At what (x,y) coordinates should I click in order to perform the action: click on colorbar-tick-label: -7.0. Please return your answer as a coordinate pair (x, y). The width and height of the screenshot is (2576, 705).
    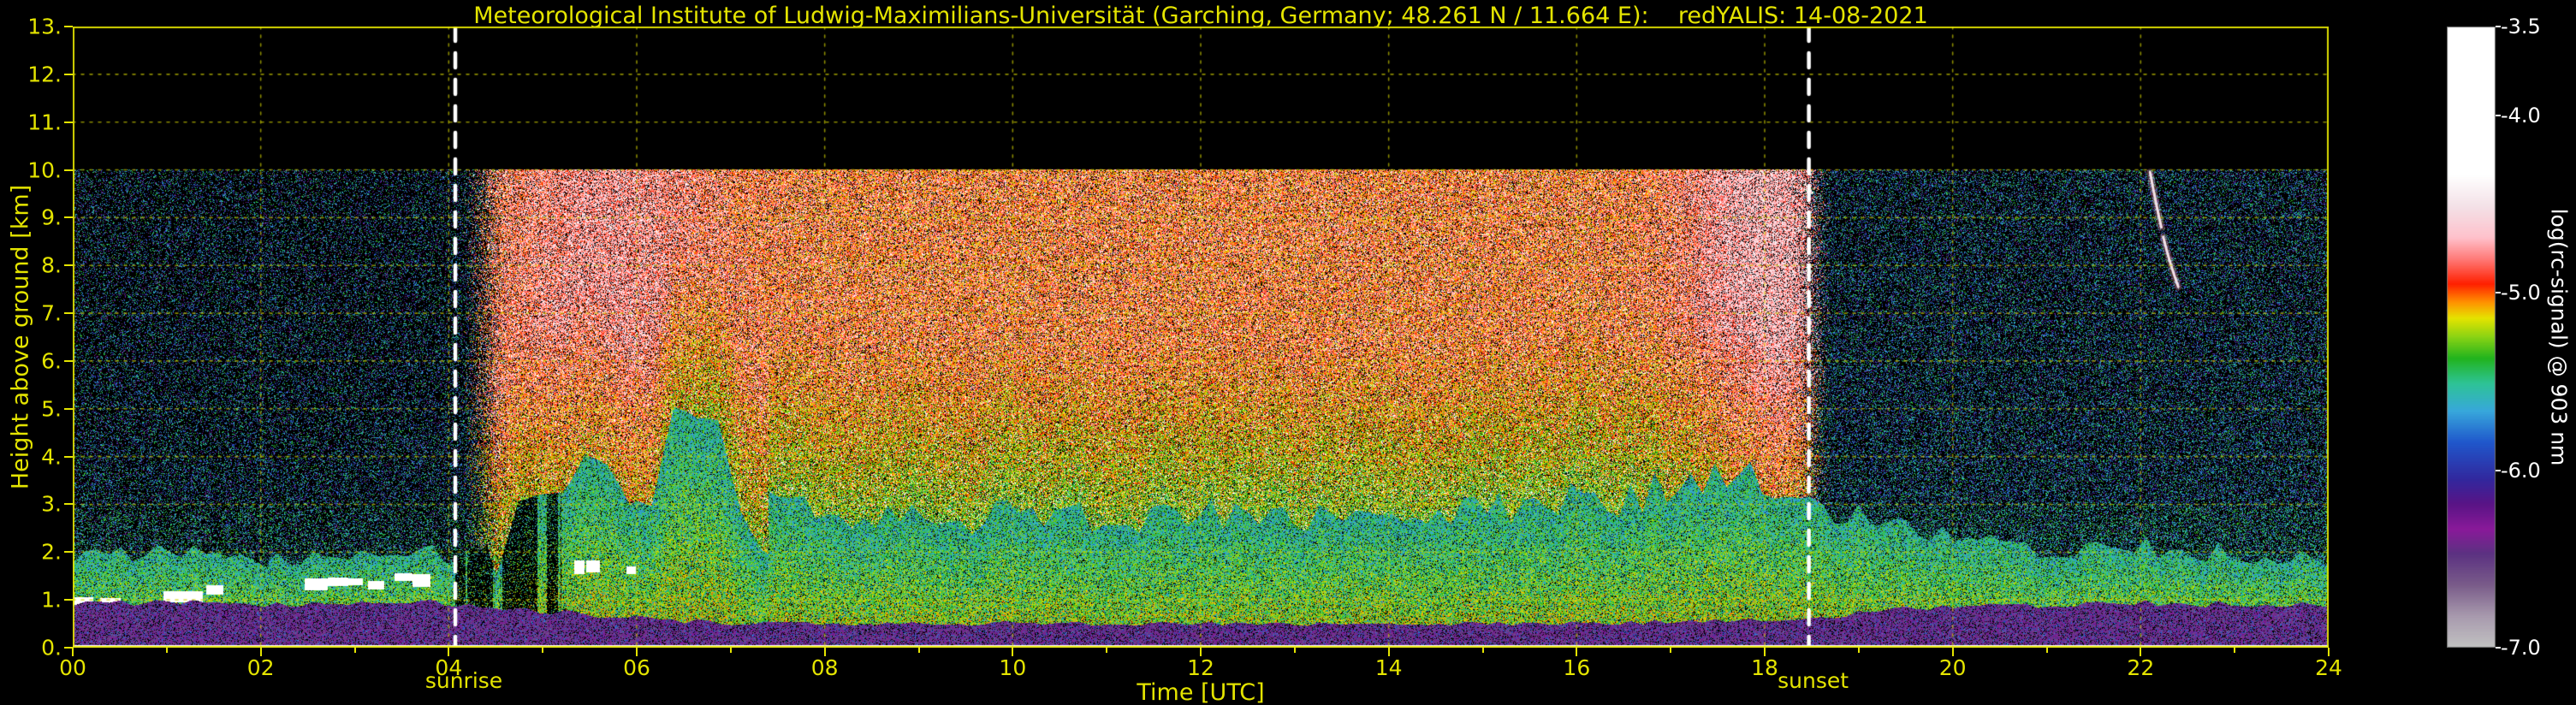
    Looking at the image, I should click on (2521, 648).